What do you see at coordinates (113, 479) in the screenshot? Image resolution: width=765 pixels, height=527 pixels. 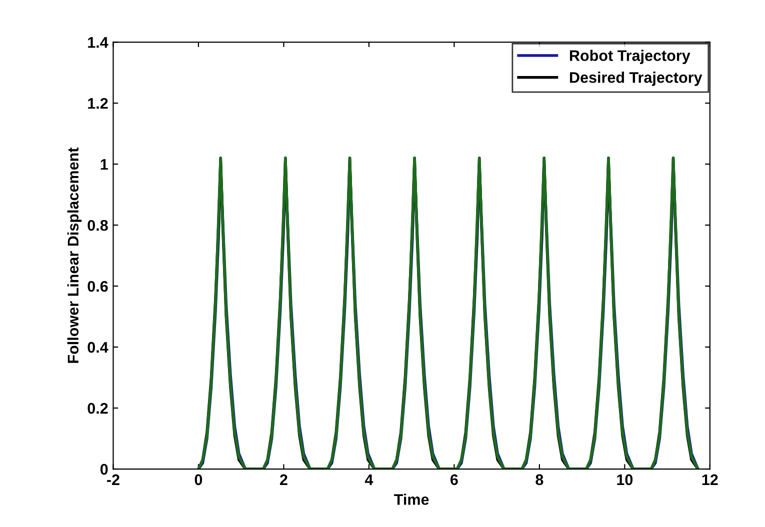 I see `x-tick-label: -2` at bounding box center [113, 479].